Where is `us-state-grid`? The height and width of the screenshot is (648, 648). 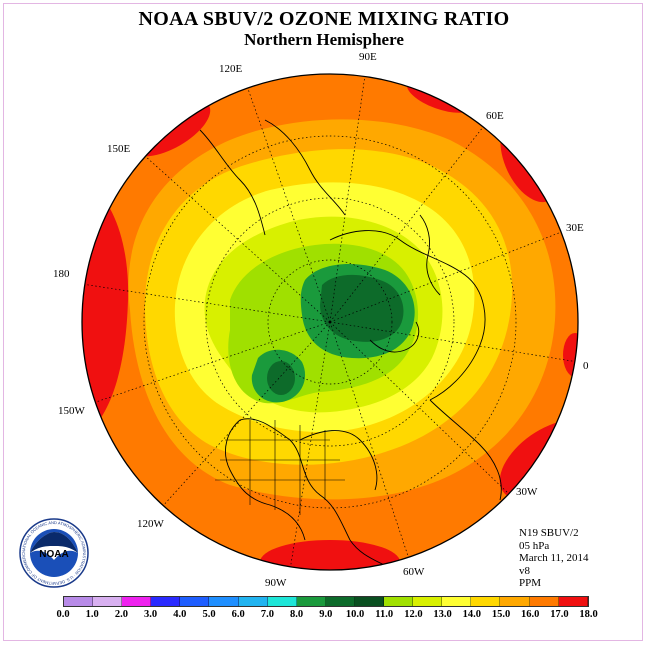 us-state-grid is located at coordinates (280, 467).